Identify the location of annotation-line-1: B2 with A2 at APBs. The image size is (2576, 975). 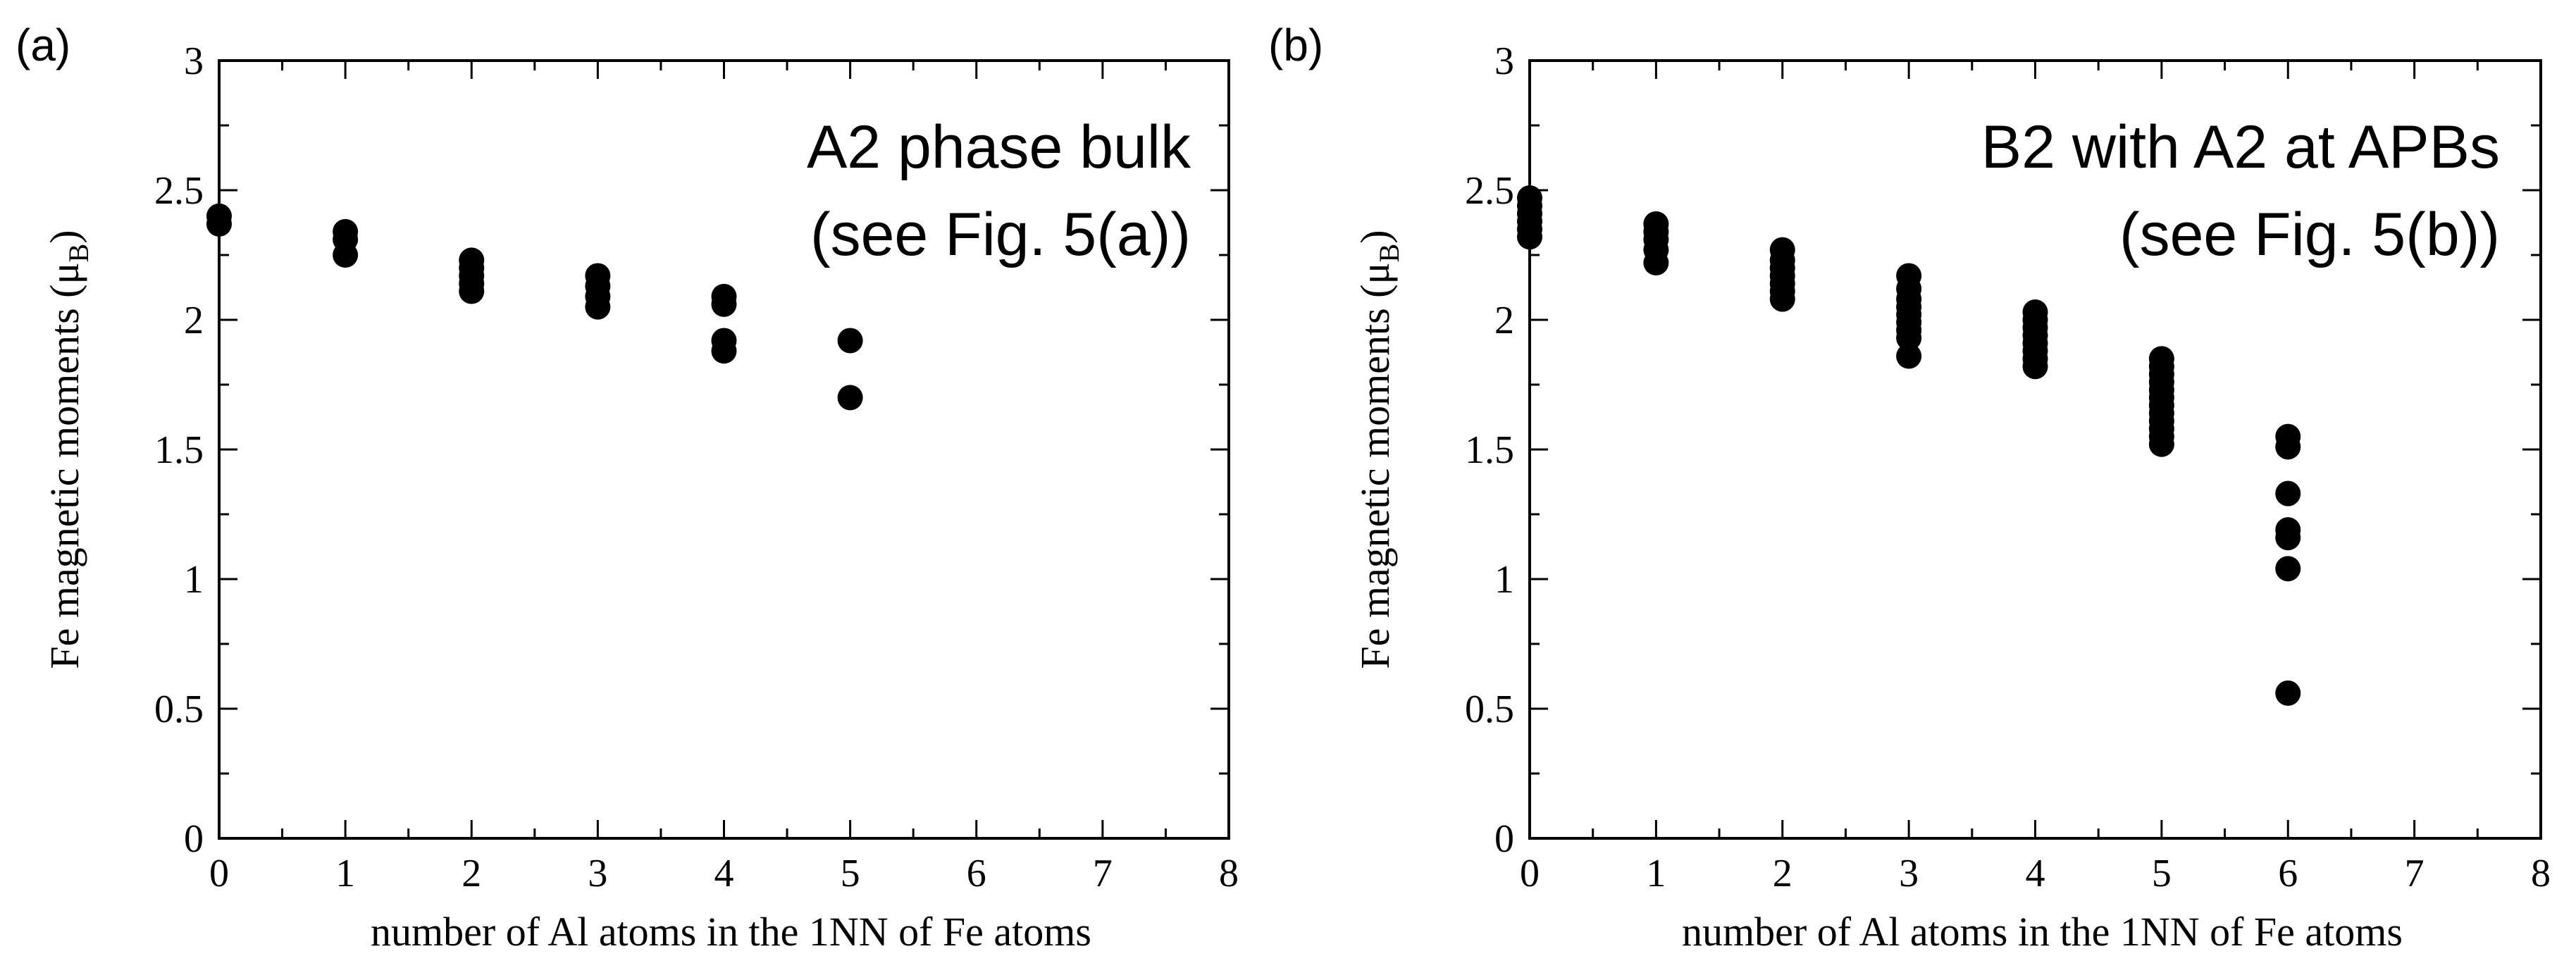
(2240, 147).